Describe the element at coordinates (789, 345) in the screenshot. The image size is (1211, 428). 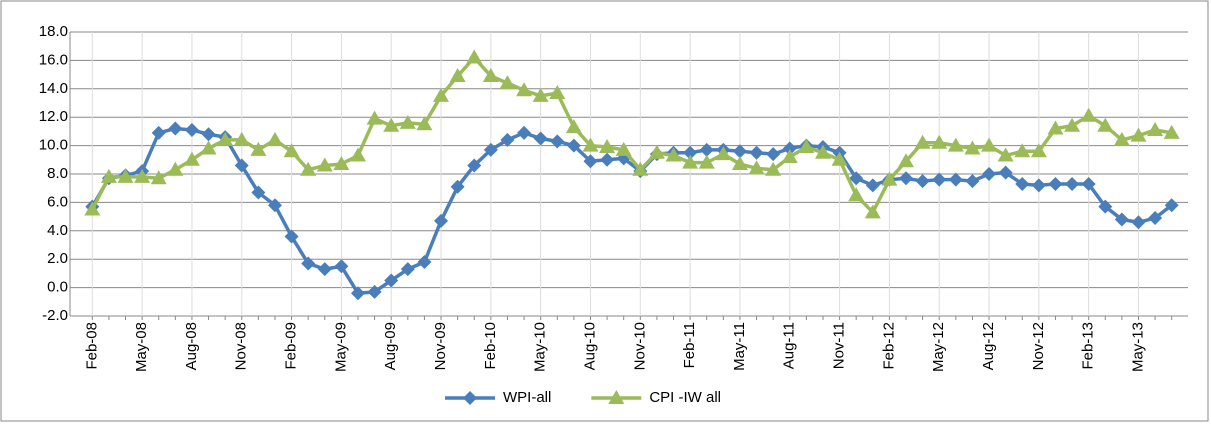
I see `x-tick-label: Aug-11` at that location.